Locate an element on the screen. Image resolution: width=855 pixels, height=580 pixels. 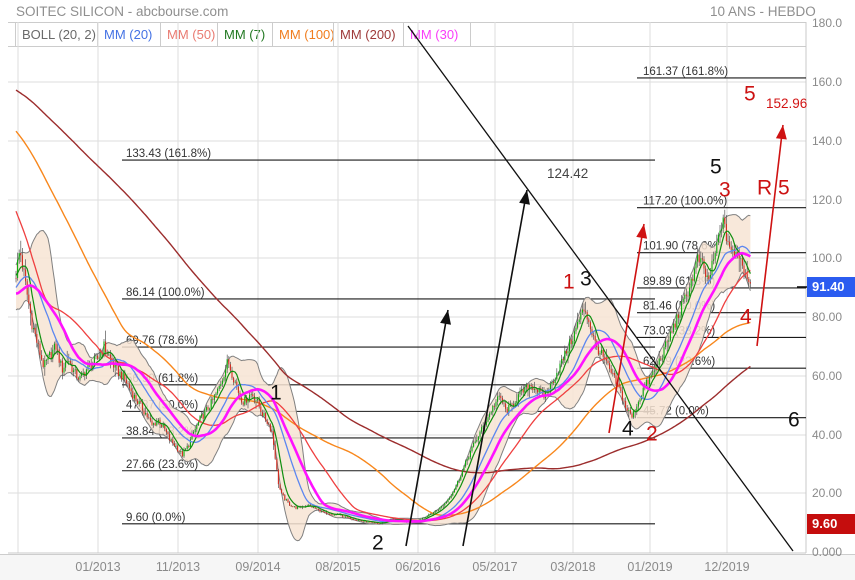
wave-label-red-R5: R 5 is located at coordinates (773, 187).